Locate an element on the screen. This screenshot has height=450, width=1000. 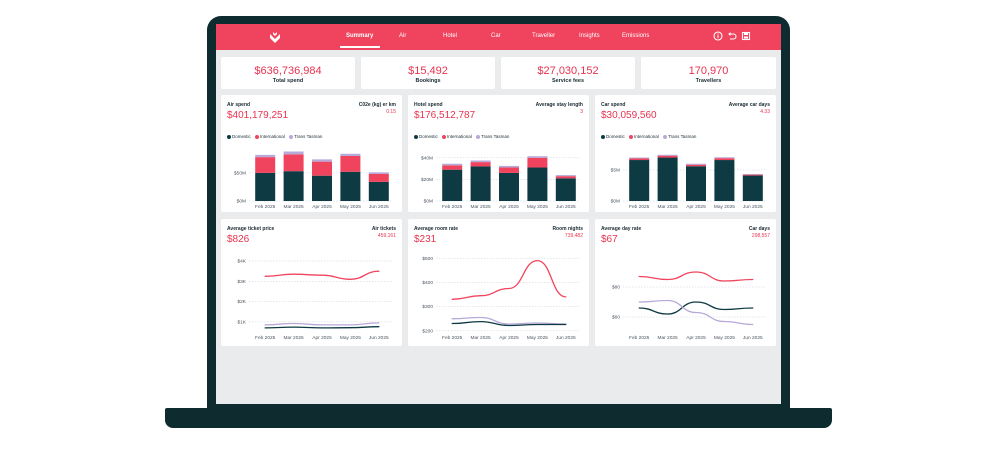
y-tick-label: $40M is located at coordinates (427, 158).